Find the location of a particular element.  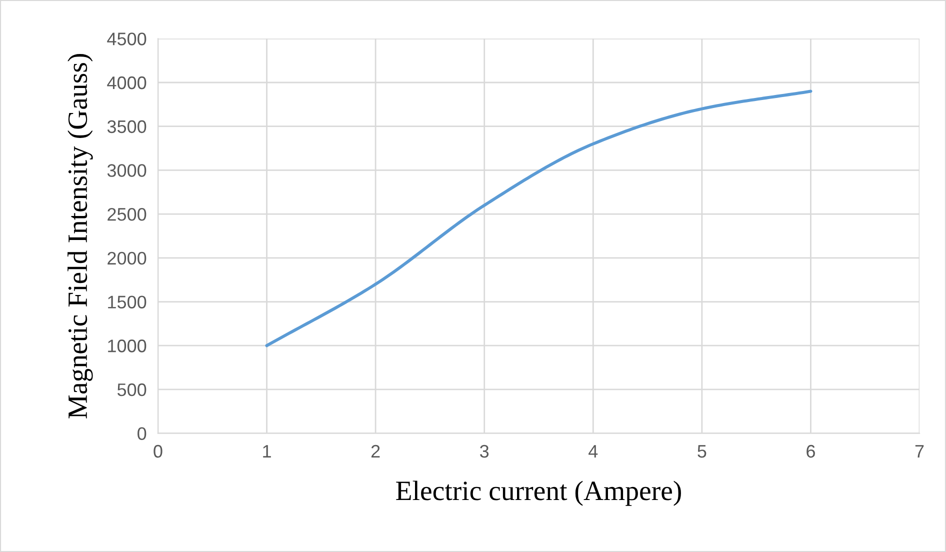

y-tick-label: 4000 is located at coordinates (126, 83).